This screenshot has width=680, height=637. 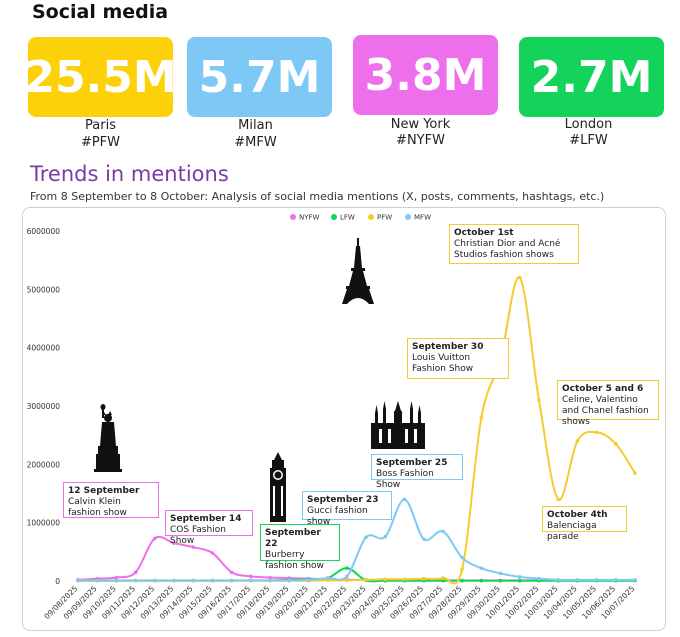 I want to click on y-tick-label: 6000000, so click(x=44, y=231).